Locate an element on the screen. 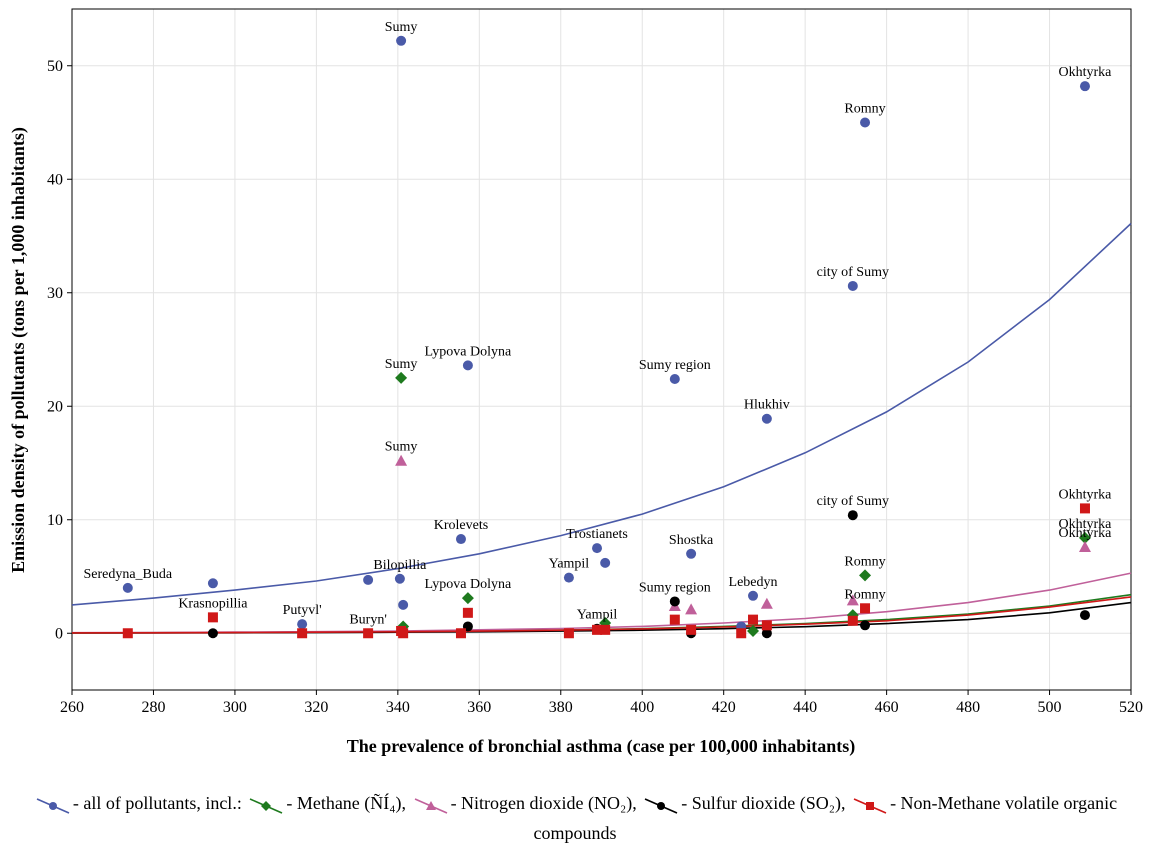 The width and height of the screenshot is (1150, 848). point-label: Putyvl' is located at coordinates (302, 610).